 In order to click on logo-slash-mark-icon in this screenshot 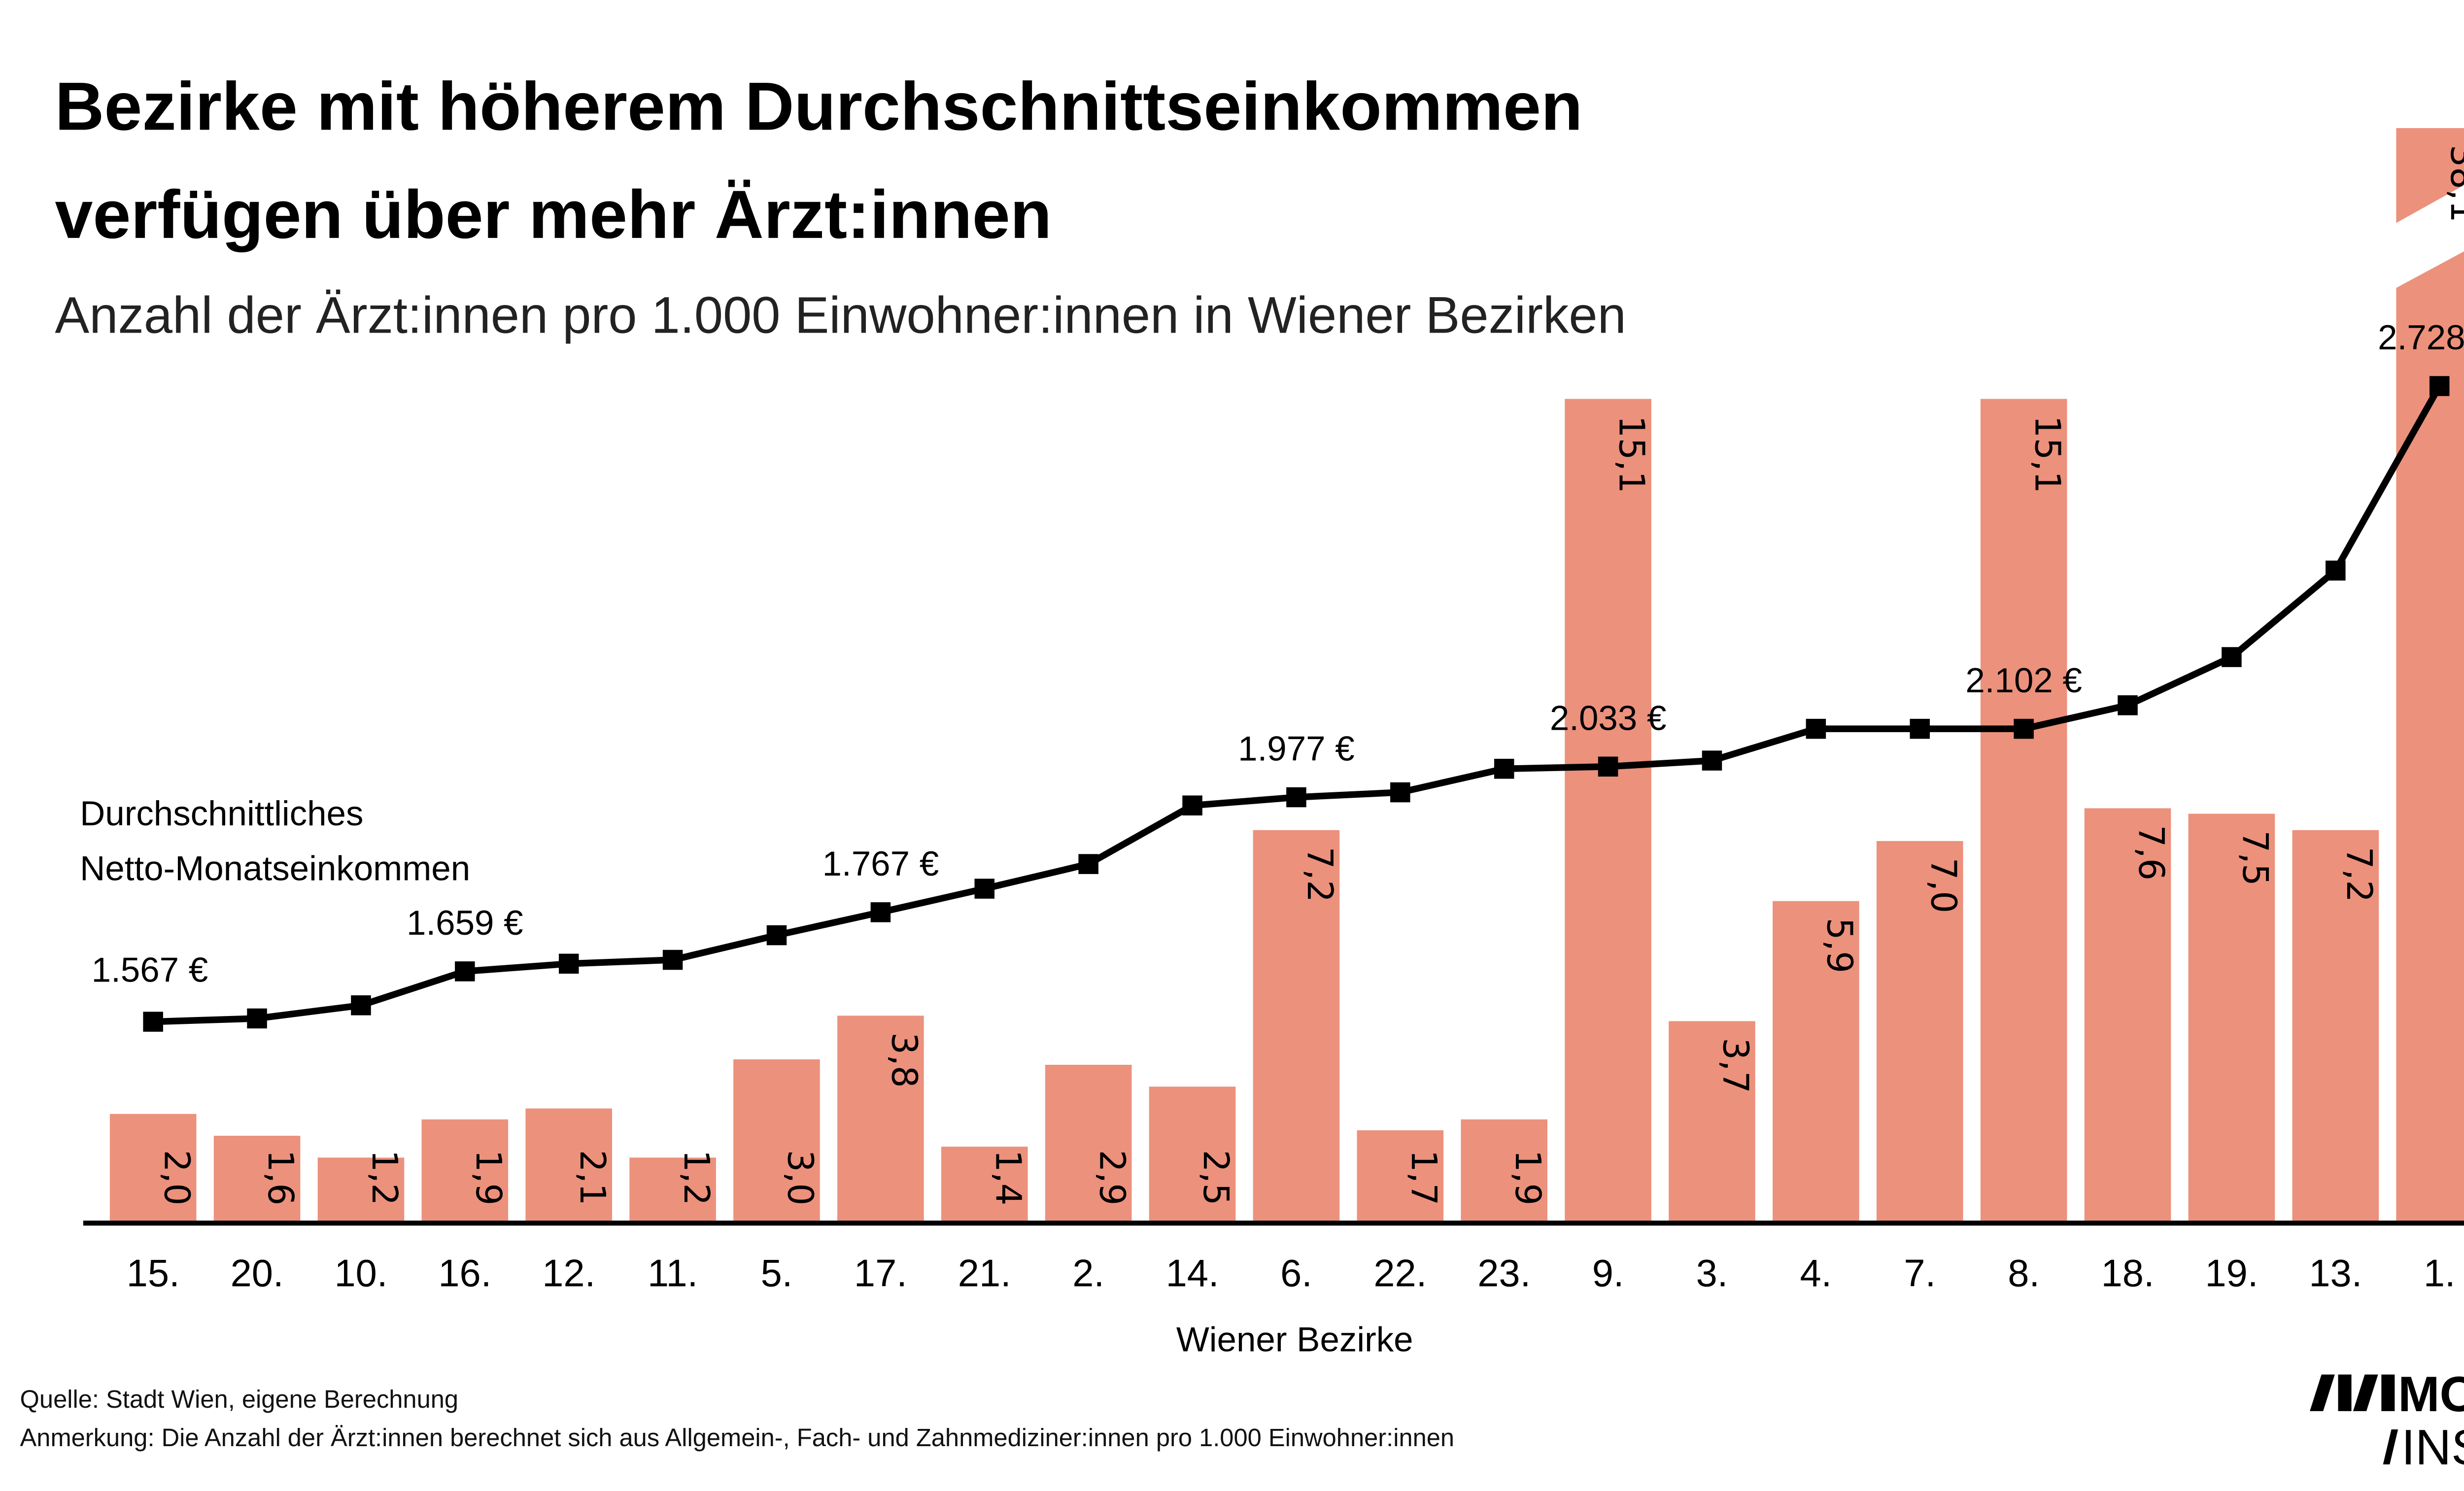, I will do `click(2352, 1393)`.